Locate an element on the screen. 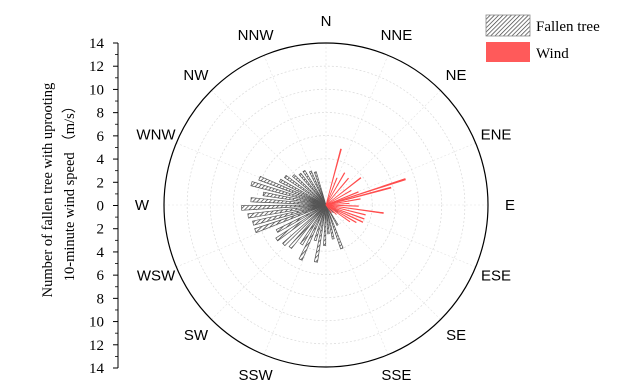 The width and height of the screenshot is (634, 381). series-wind is located at coordinates (365, 186).